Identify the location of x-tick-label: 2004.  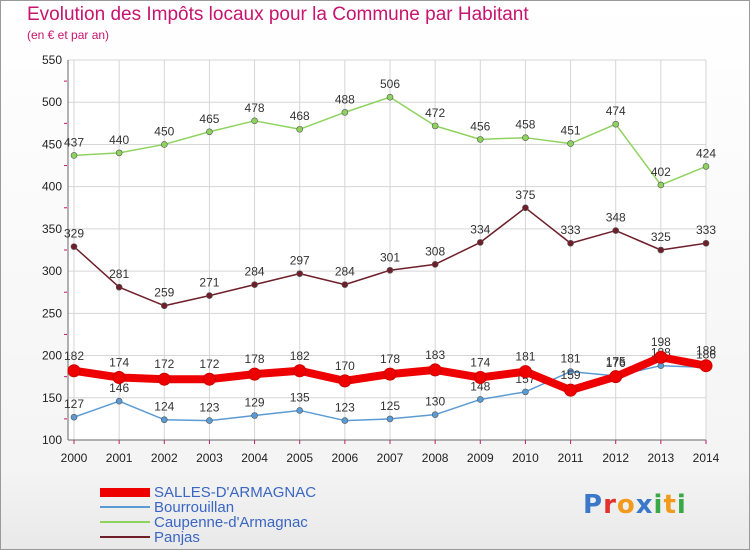
(254, 458).